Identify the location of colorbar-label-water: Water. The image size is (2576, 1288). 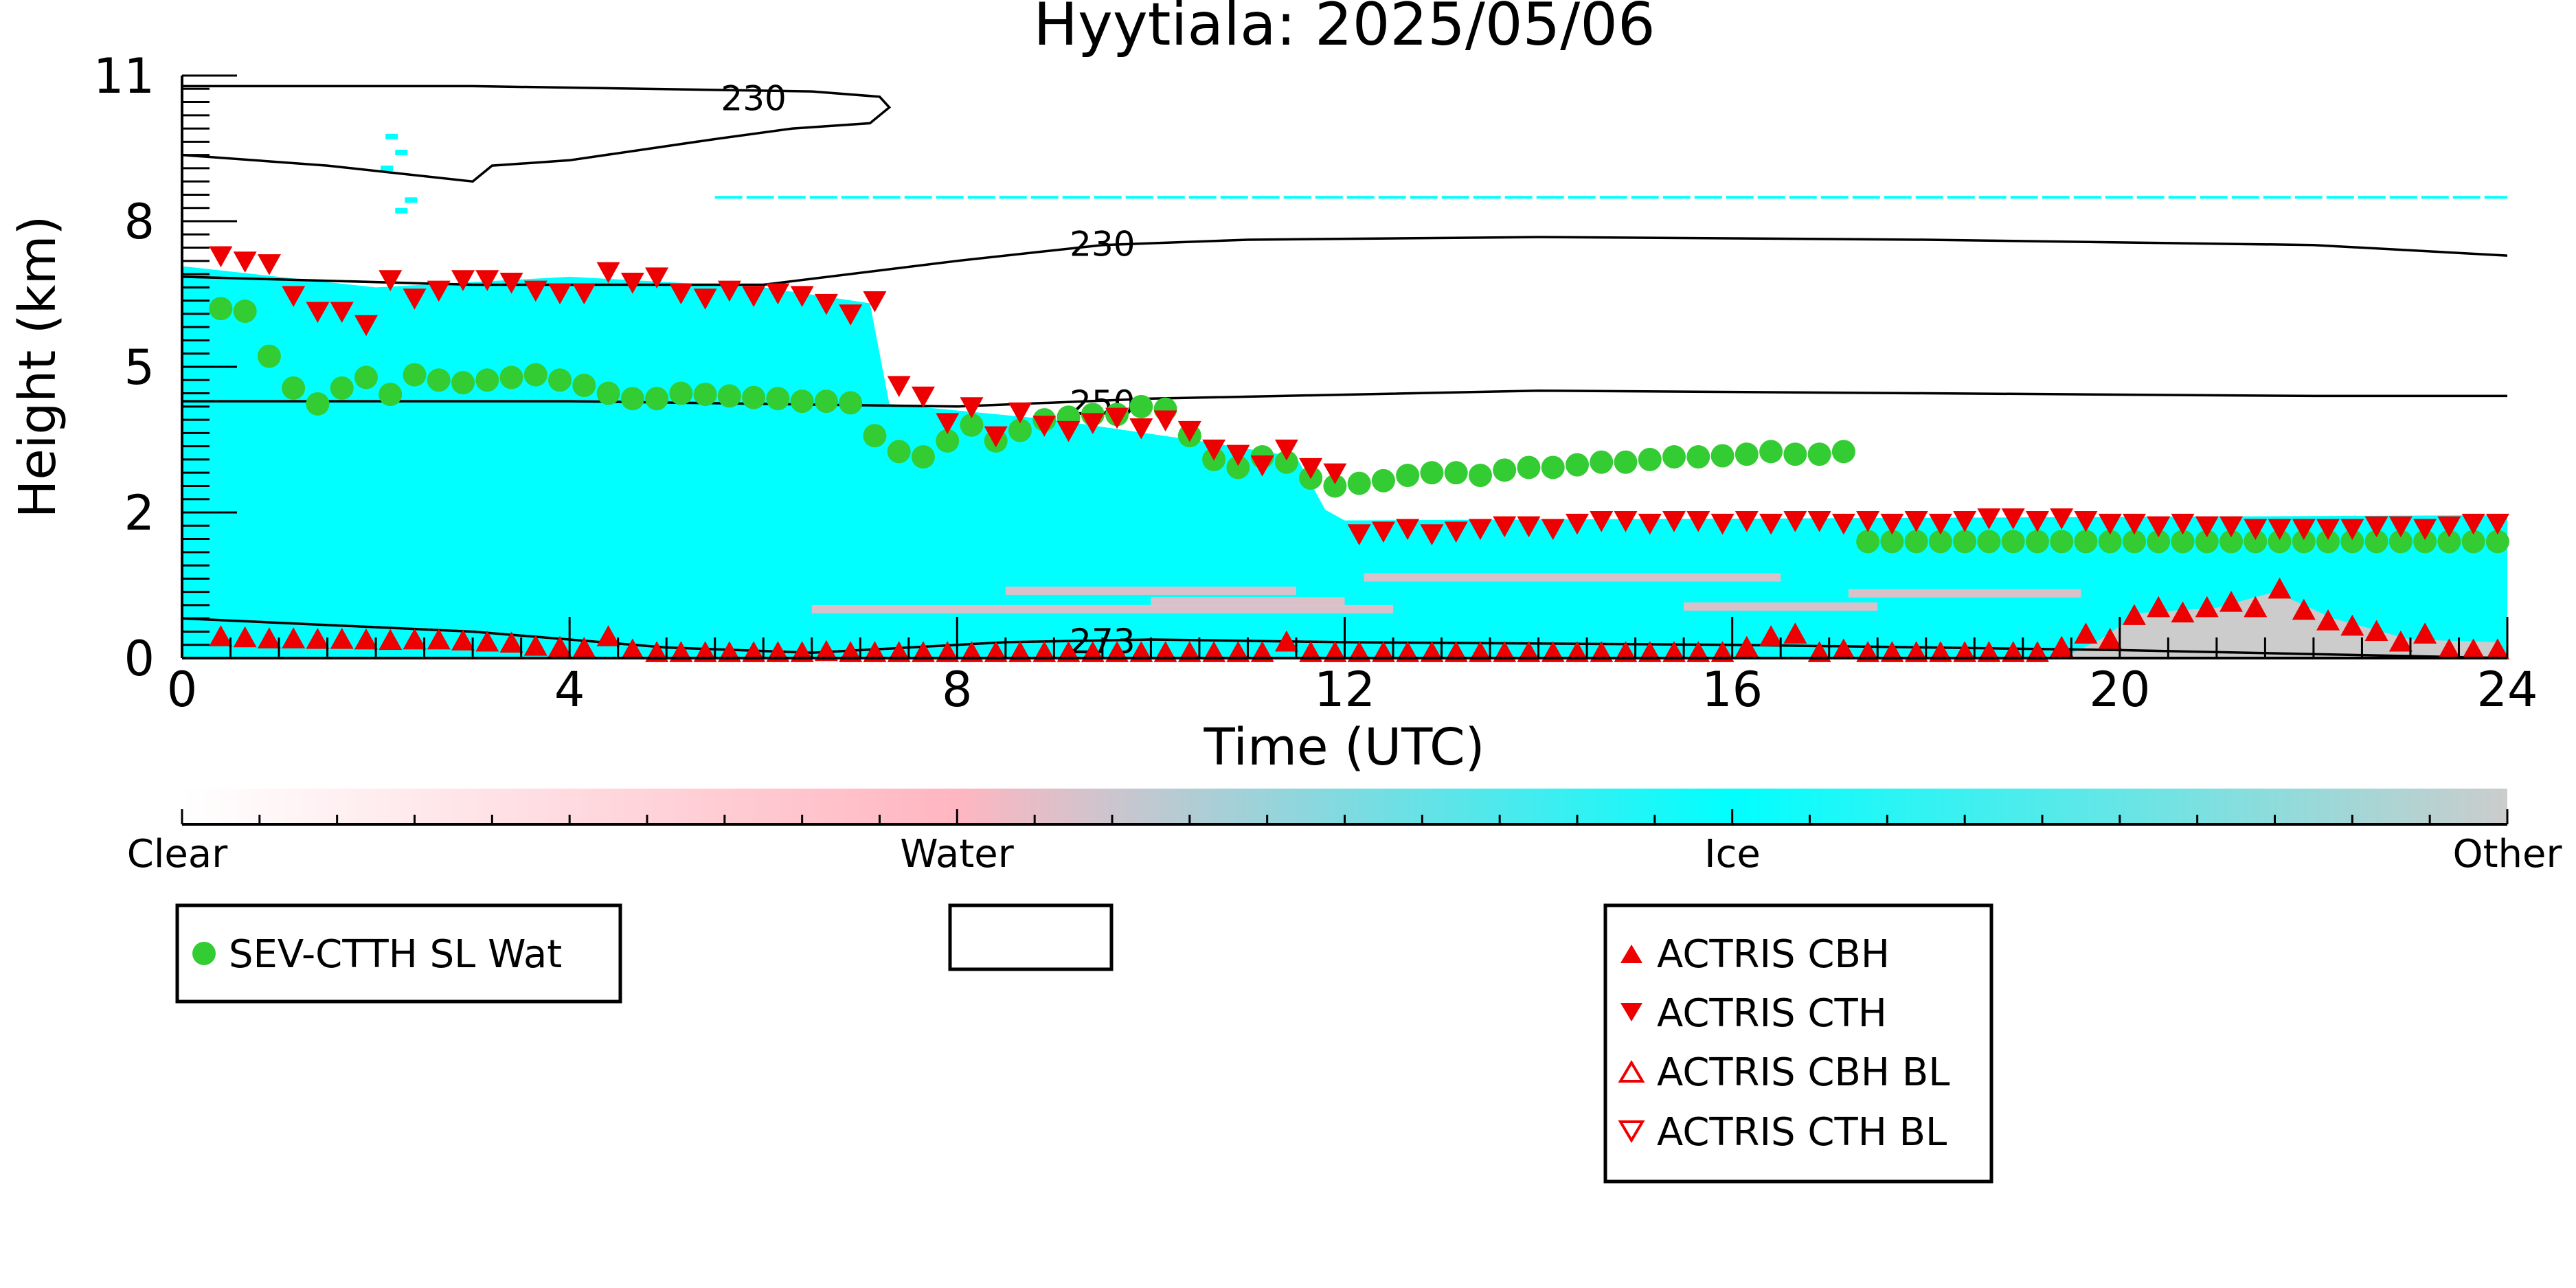
(957, 854).